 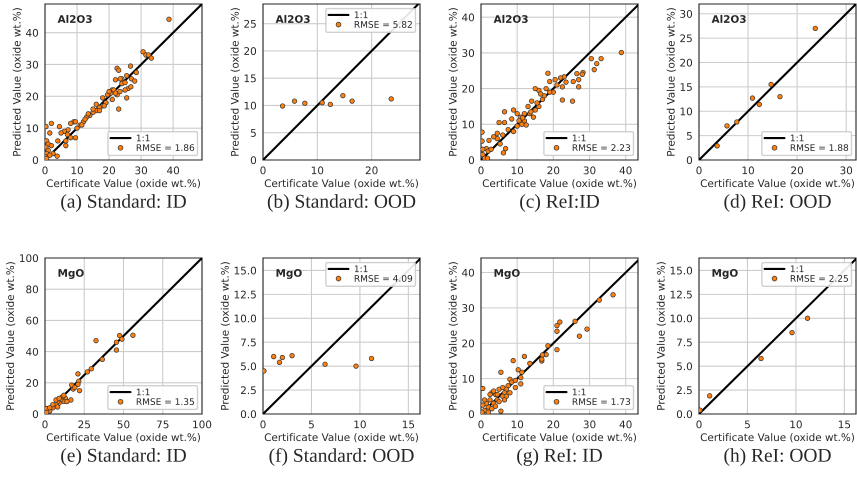 I want to click on y-tick-label: 60, so click(x=32, y=320).